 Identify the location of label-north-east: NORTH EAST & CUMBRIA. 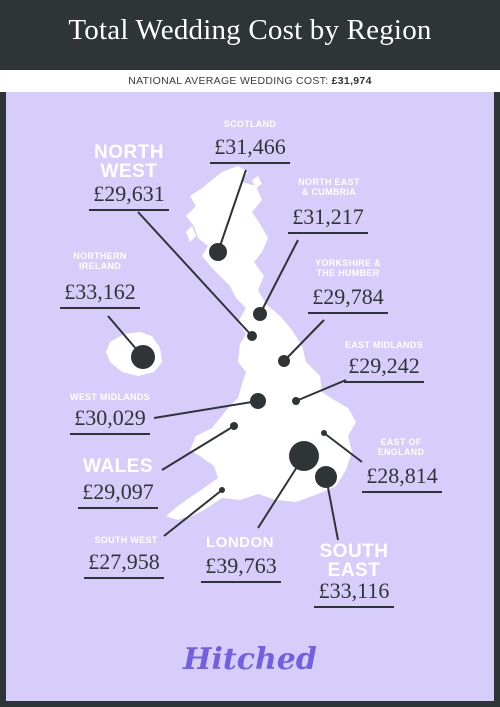
(329, 187).